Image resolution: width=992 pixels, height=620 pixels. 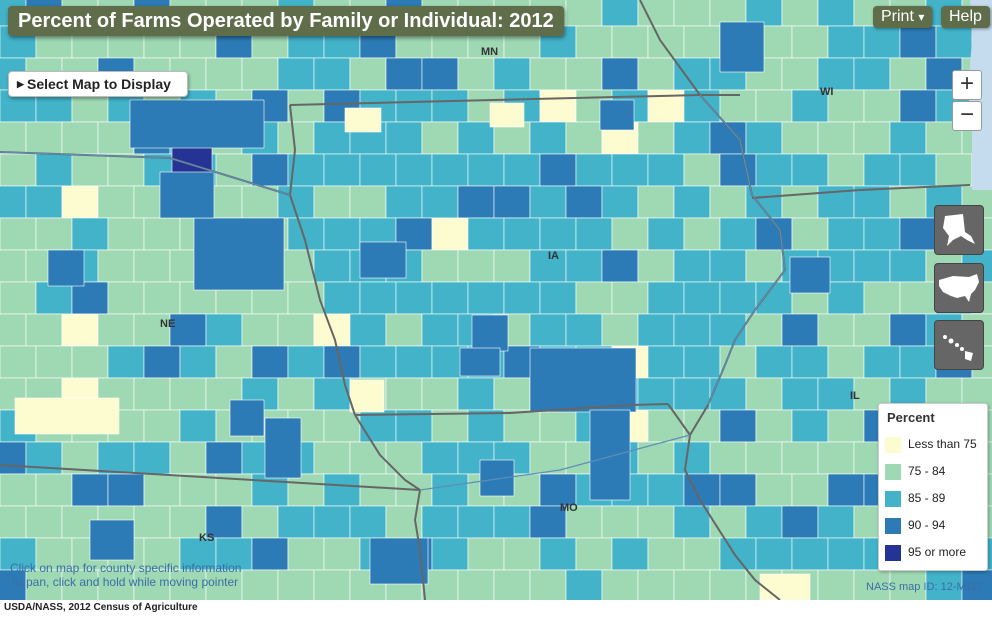 I want to click on select-map-button: ▶ Select Map to Display, so click(x=98, y=84).